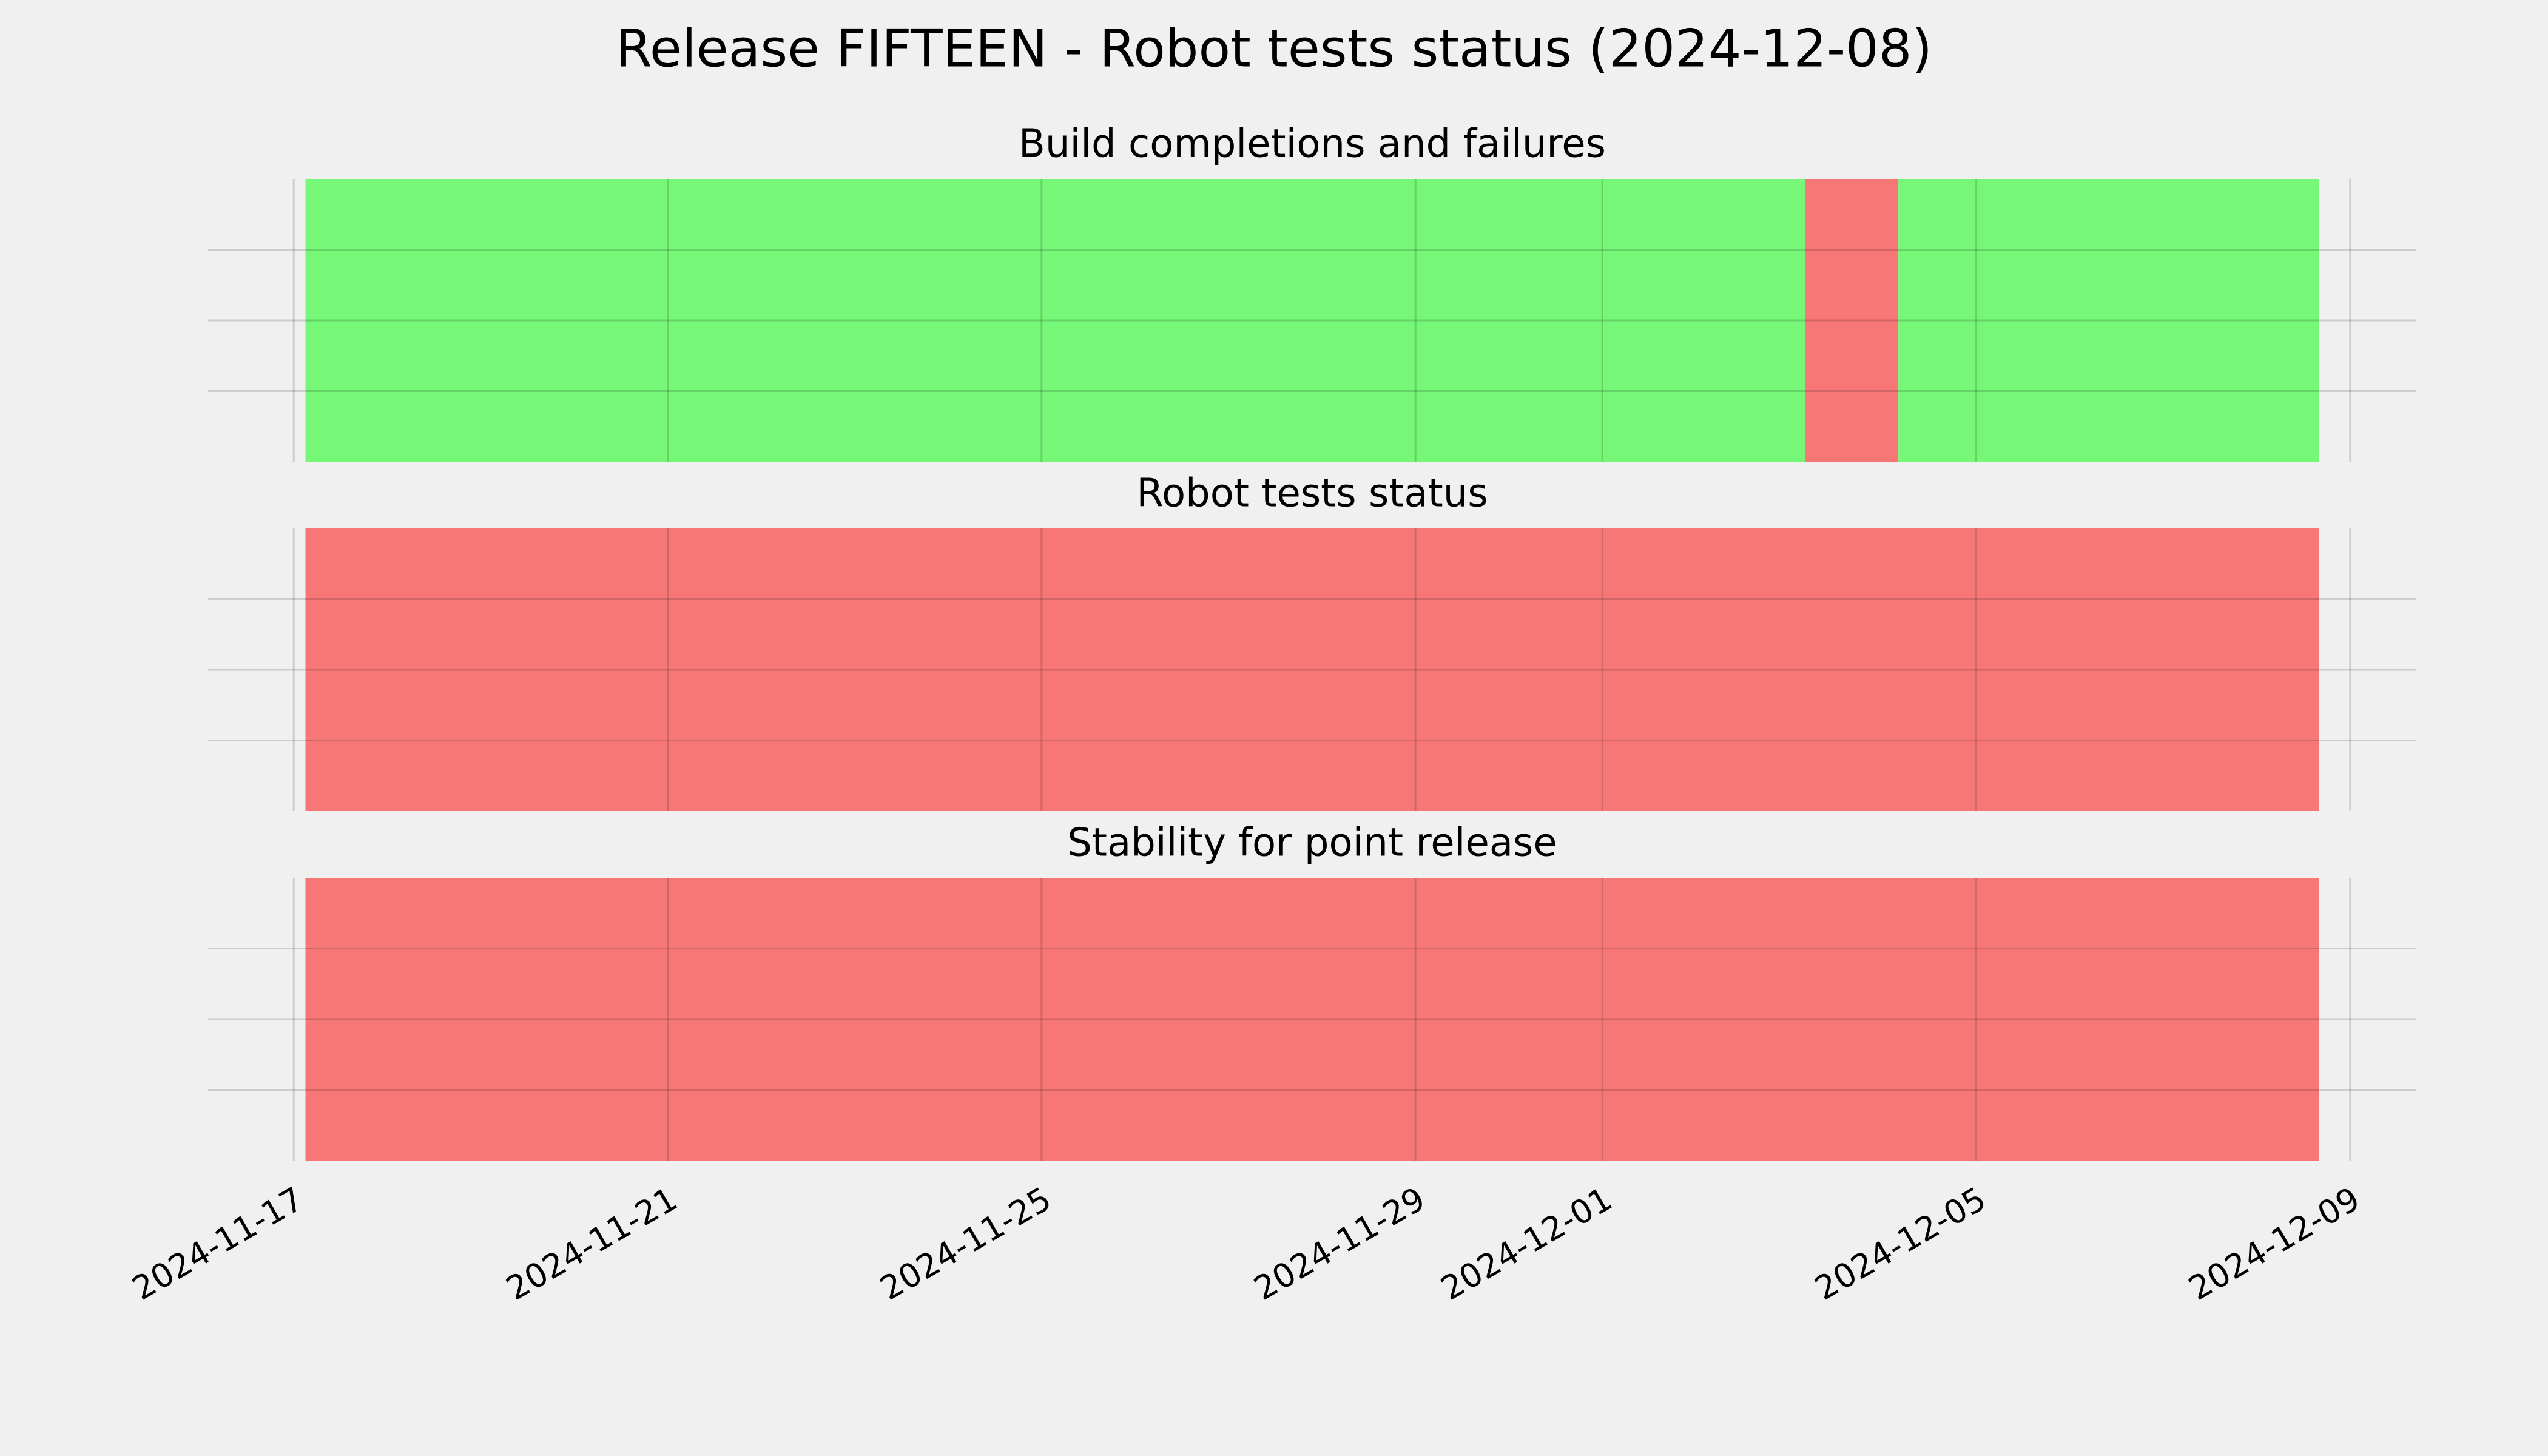 This screenshot has height=1456, width=2548. Describe the element at coordinates (1312, 843) in the screenshot. I see `panel-title: Stability for point release` at that location.